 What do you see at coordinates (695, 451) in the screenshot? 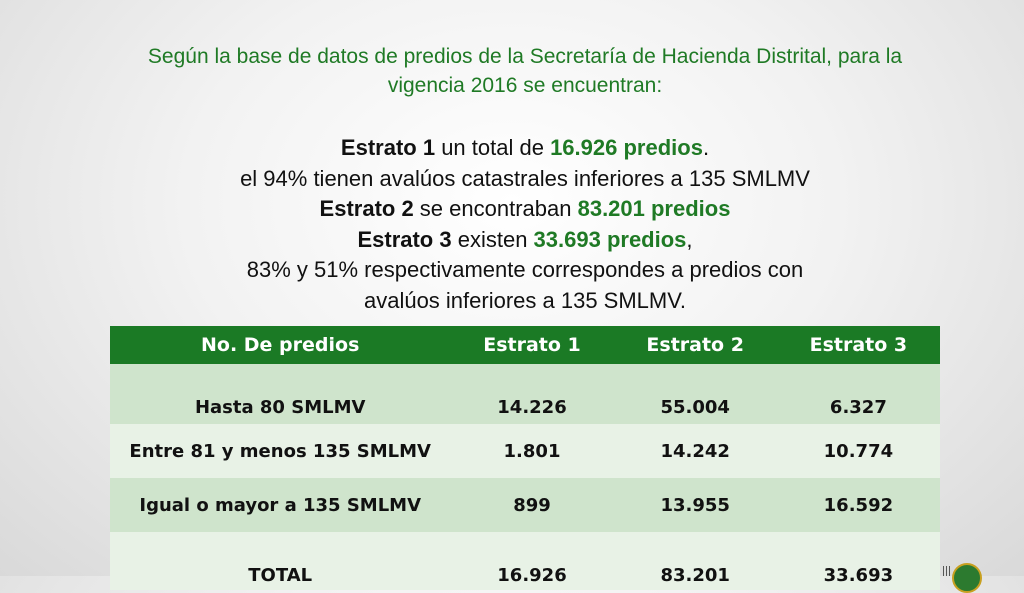
I see `cell-estrato-2: 14.242` at bounding box center [695, 451].